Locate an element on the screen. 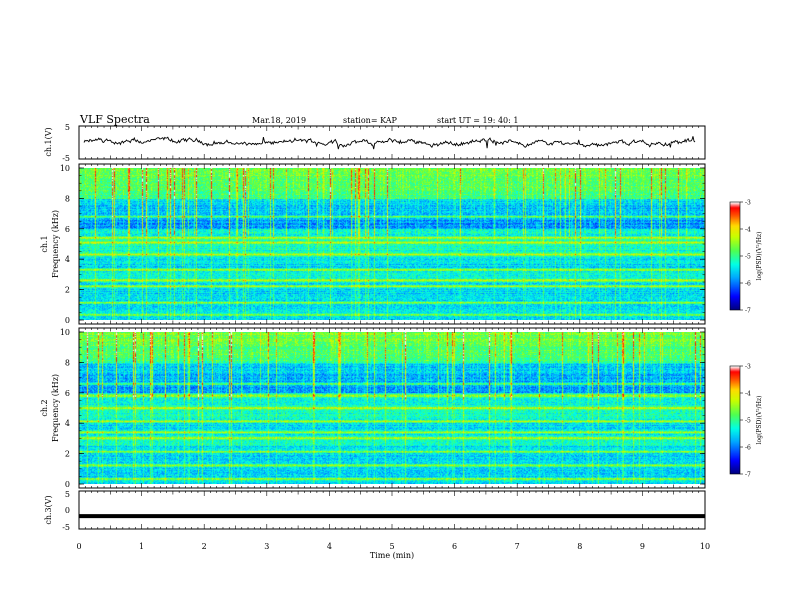 This screenshot has width=792, height=612. ch1-ytick-top: 5 is located at coordinates (67, 127).